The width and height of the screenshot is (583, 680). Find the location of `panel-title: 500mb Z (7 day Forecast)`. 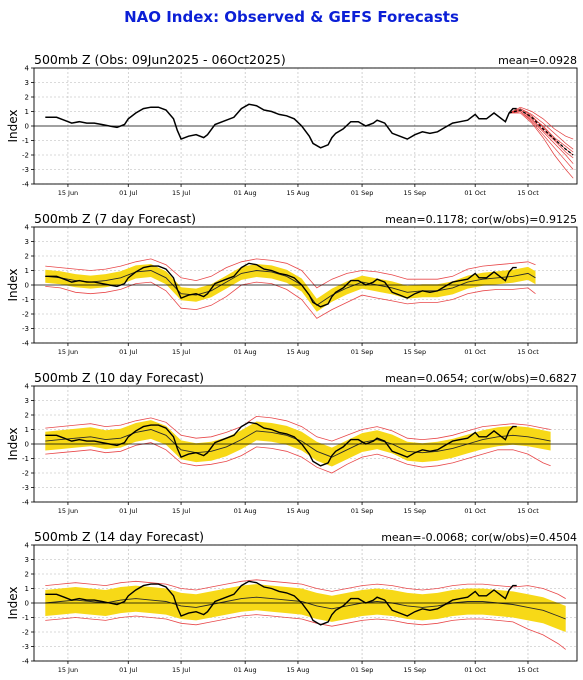

panel-title: 500mb Z (7 day Forecast) is located at coordinates (115, 218).